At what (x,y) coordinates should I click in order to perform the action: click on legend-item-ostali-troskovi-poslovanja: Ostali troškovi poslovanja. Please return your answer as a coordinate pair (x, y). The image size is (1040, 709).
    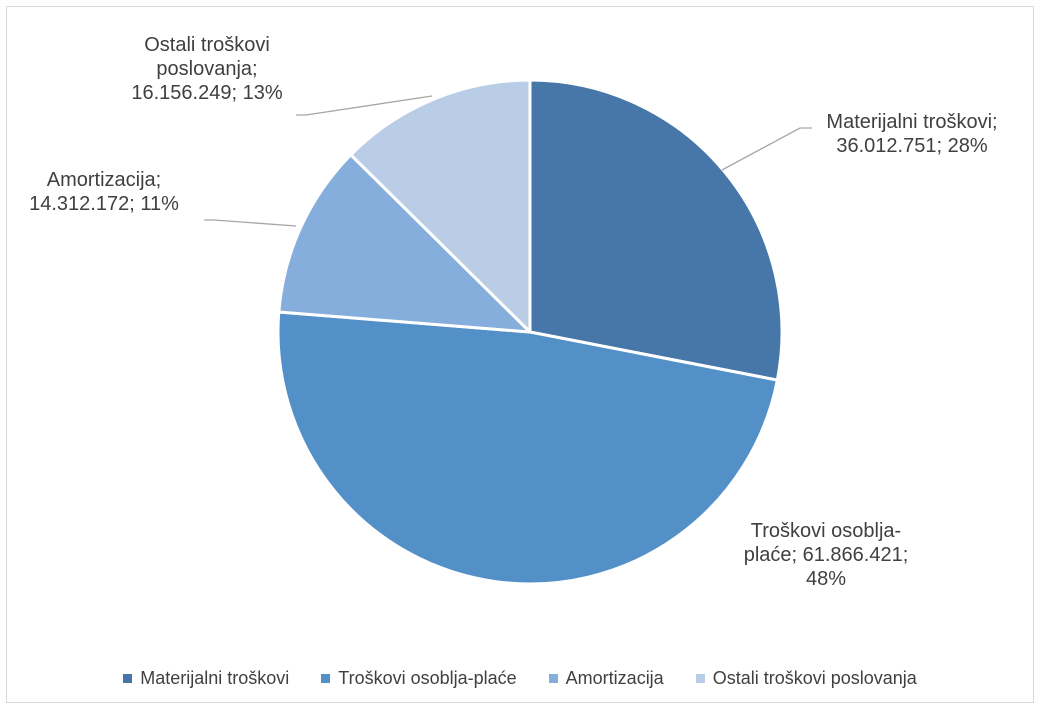
    Looking at the image, I should click on (806, 678).